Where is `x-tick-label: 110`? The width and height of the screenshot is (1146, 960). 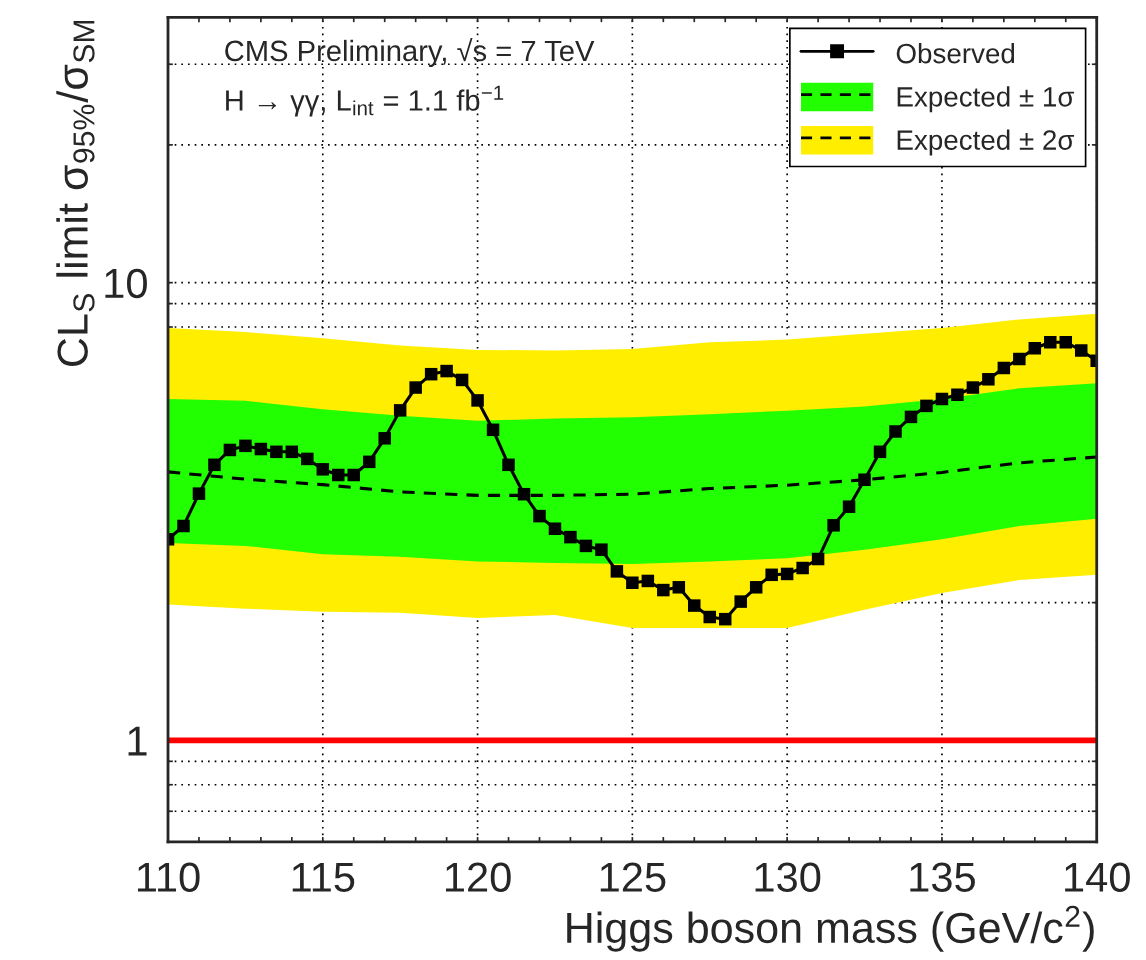 x-tick-label: 110 is located at coordinates (168, 877).